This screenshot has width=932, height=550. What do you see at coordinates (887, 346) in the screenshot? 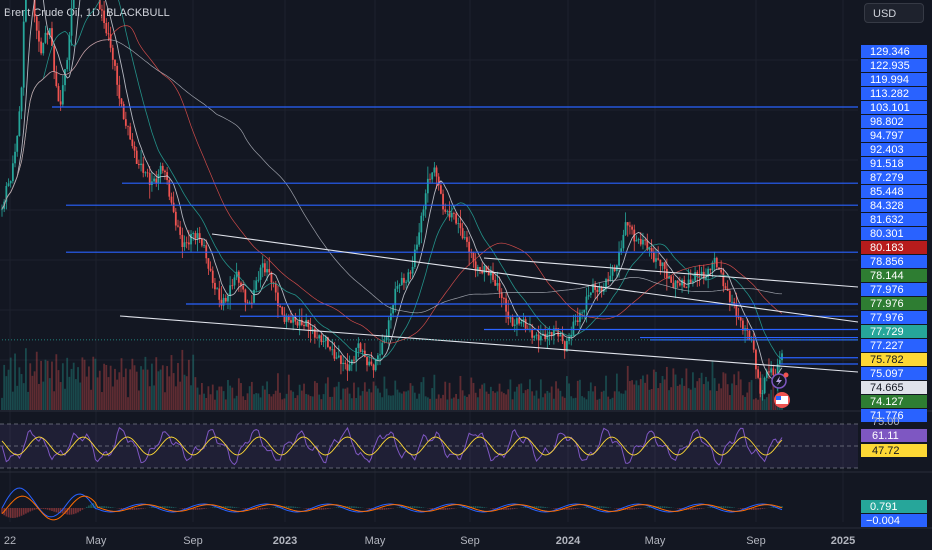
I see `price-label: 77.227` at bounding box center [887, 346].